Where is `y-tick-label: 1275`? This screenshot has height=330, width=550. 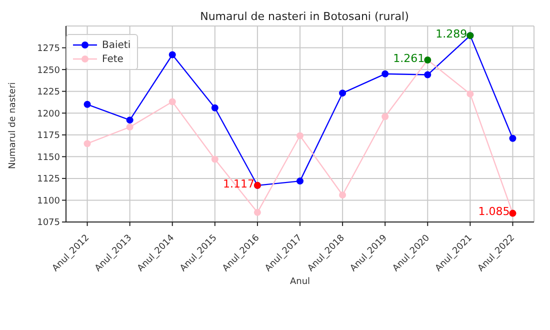
y-tick-label: 1275 is located at coordinates (48, 49).